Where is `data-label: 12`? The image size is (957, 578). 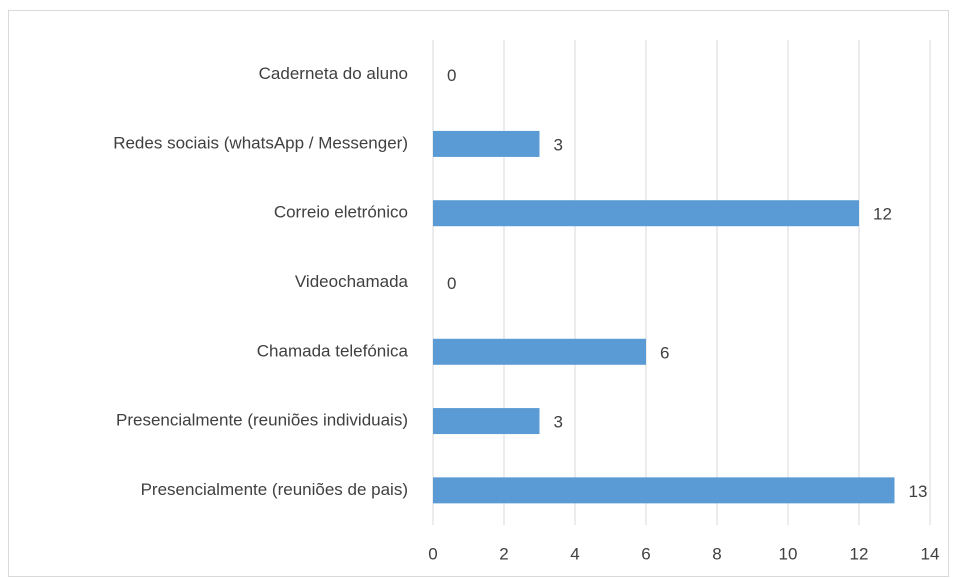
data-label: 12 is located at coordinates (882, 214).